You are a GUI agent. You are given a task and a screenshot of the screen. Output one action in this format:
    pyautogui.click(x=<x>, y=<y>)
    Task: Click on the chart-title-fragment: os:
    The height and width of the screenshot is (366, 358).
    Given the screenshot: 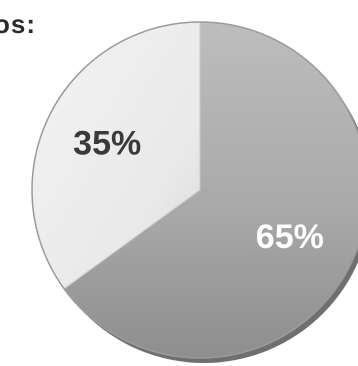 What is the action you would take?
    pyautogui.click(x=18, y=24)
    